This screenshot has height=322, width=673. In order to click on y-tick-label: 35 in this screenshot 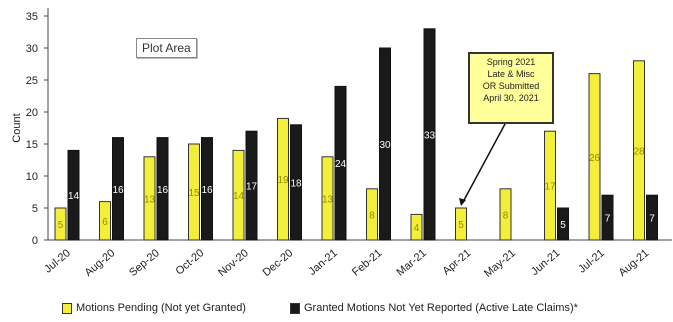, I will do `click(32, 17)`.